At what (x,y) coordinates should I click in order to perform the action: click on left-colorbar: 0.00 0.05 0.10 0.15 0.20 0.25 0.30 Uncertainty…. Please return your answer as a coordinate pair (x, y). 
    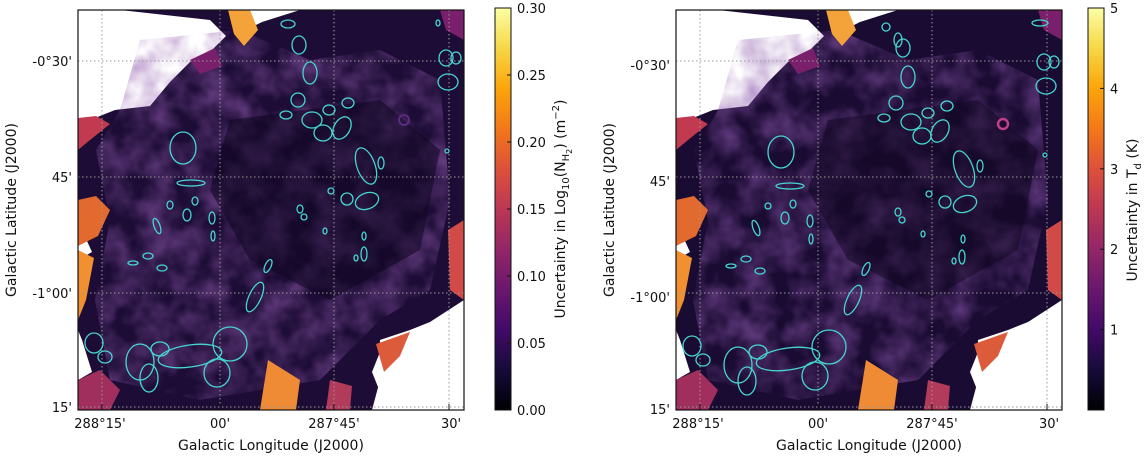
    Looking at the image, I should click on (534, 210).